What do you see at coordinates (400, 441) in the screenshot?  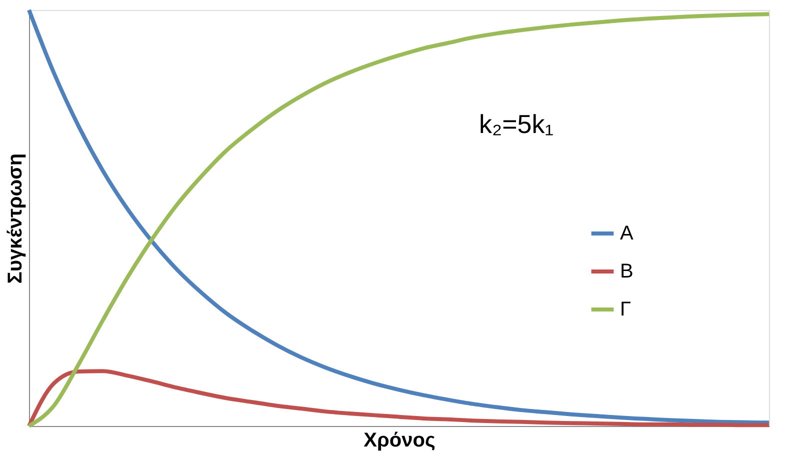 I see `x-axis-title: Χρόνος` at bounding box center [400, 441].